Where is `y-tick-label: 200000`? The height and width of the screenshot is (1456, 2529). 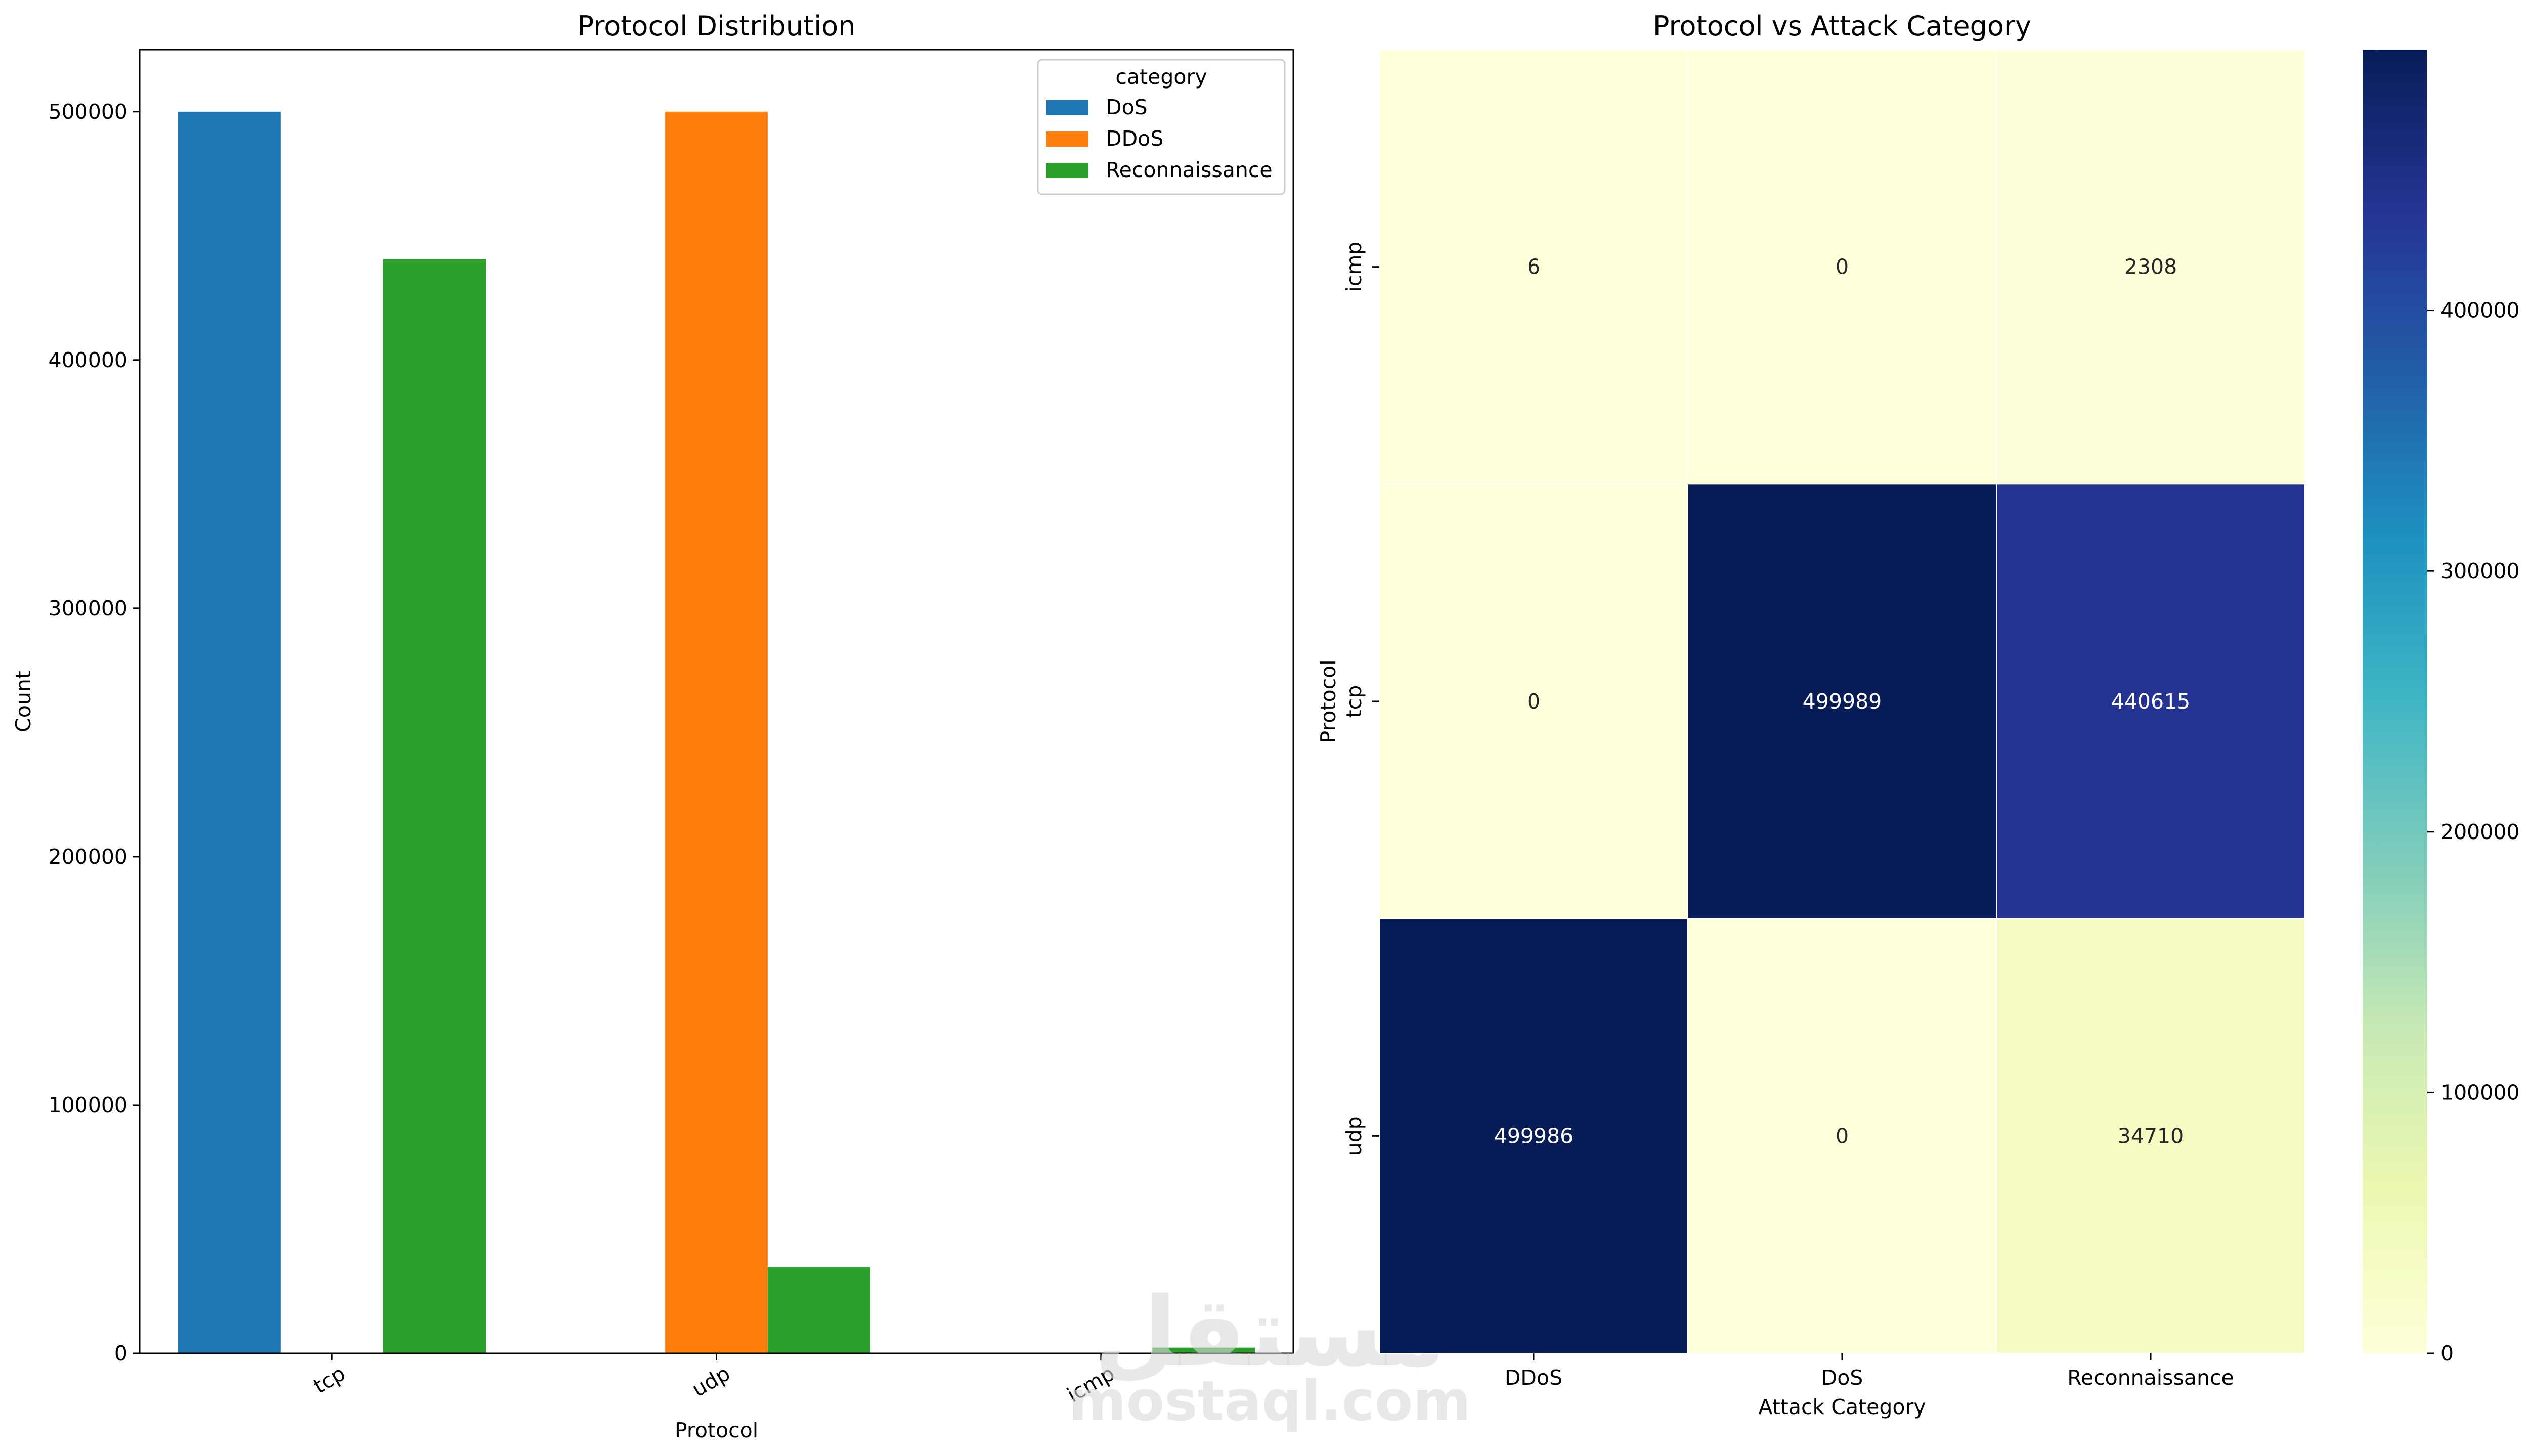
y-tick-label: 200000 is located at coordinates (87, 857).